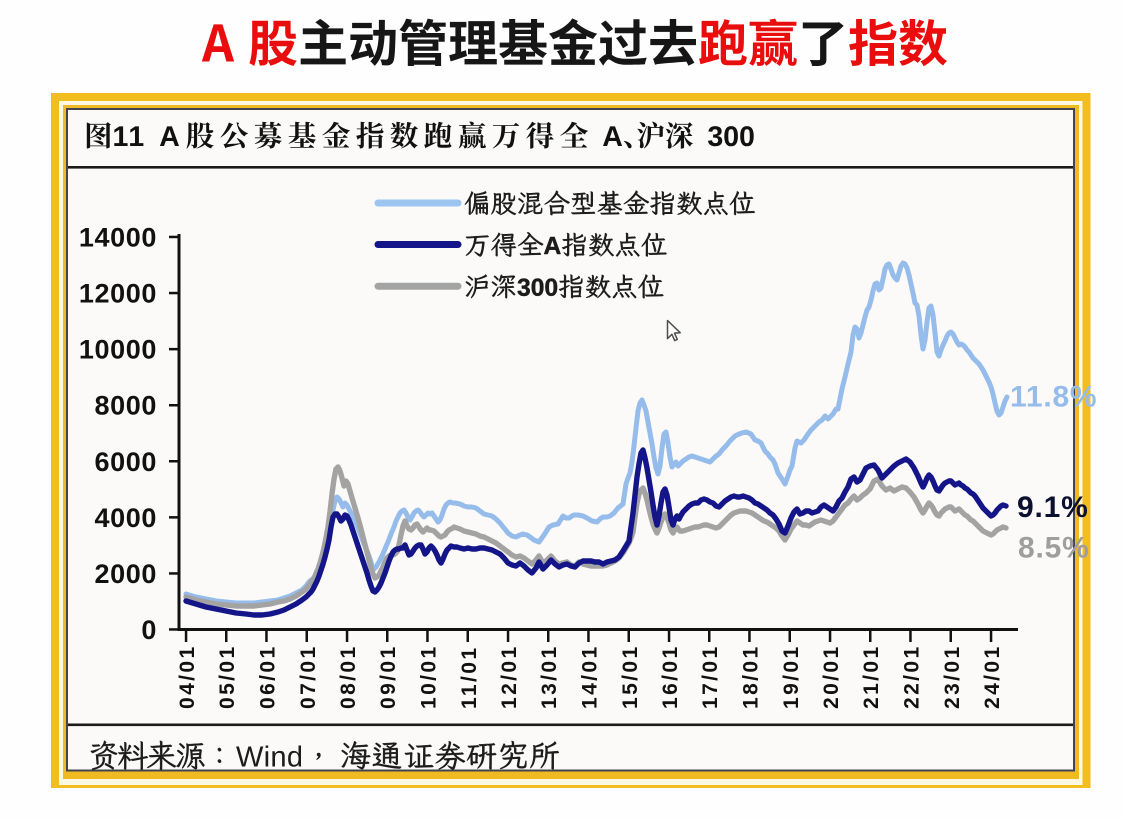 This screenshot has height=819, width=1123. Describe the element at coordinates (630, 676) in the screenshot. I see `svg-text: 15/01` at that location.